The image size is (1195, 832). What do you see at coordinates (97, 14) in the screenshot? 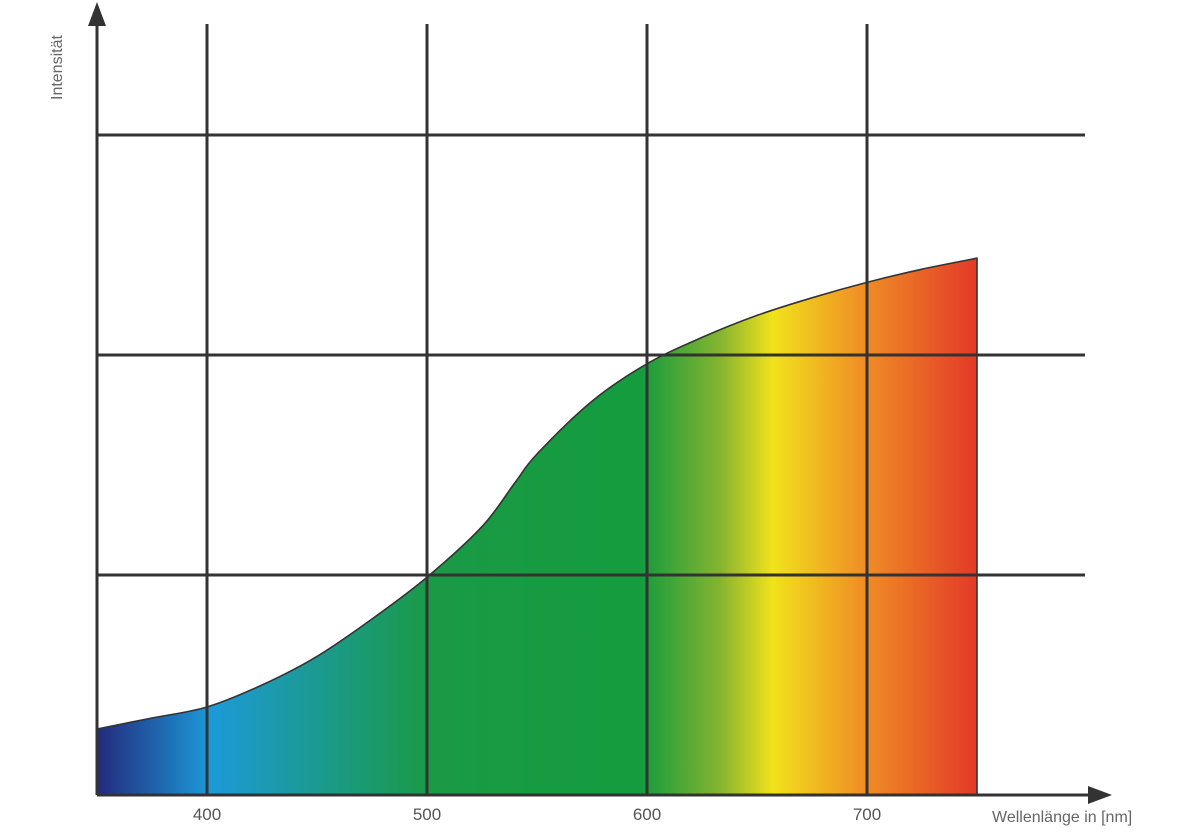
I see `y-axis-arrow` at bounding box center [97, 14].